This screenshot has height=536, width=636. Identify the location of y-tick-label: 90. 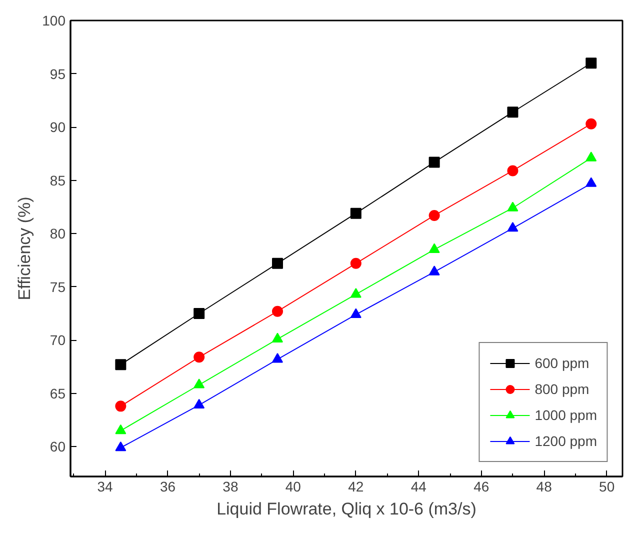
(58, 127).